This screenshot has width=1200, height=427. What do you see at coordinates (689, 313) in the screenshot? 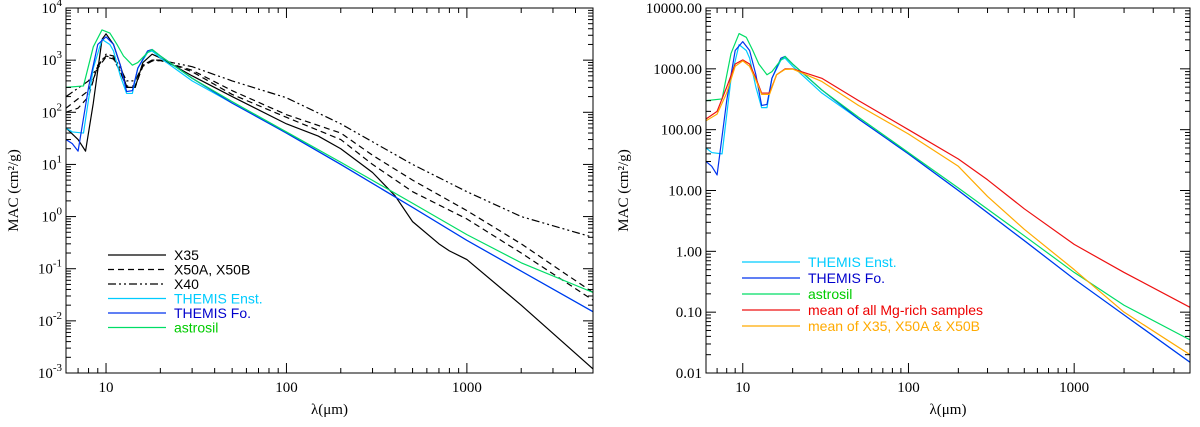
I see `y-tick-label: 0.10` at bounding box center [689, 313].